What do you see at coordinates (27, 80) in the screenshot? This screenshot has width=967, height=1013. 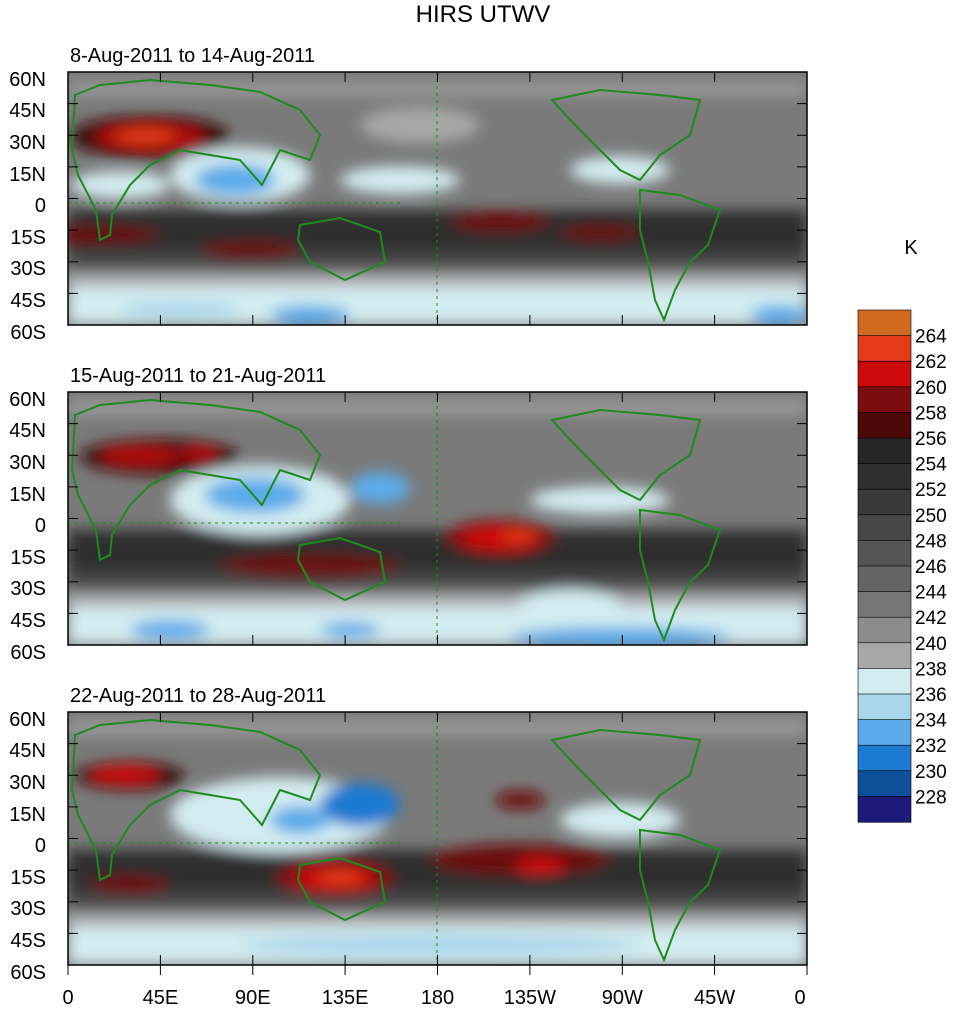 I see `panel-1-lat-label: 60N` at bounding box center [27, 80].